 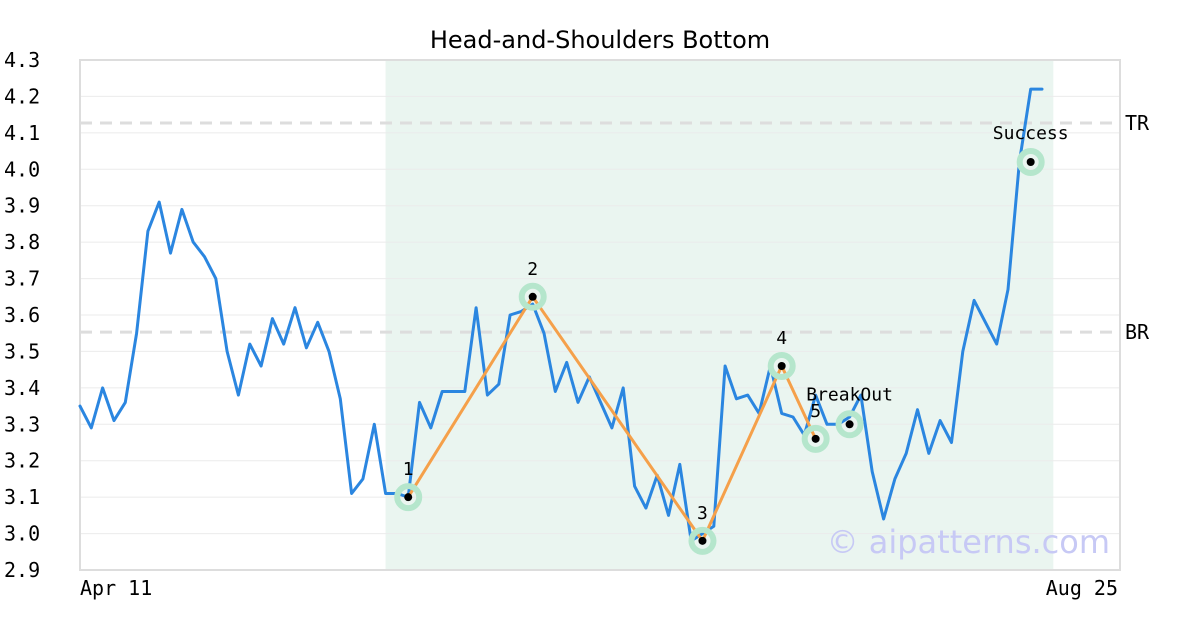 What do you see at coordinates (600, 40) in the screenshot?
I see `chart-title: Head-and-Shoulders Bottom` at bounding box center [600, 40].